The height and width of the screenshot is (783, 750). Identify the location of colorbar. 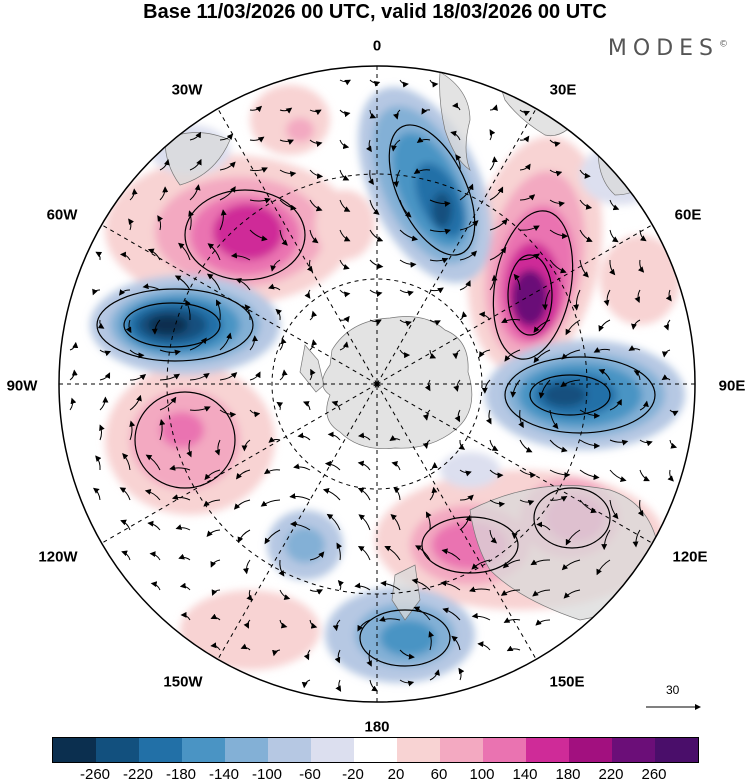
(375, 750).